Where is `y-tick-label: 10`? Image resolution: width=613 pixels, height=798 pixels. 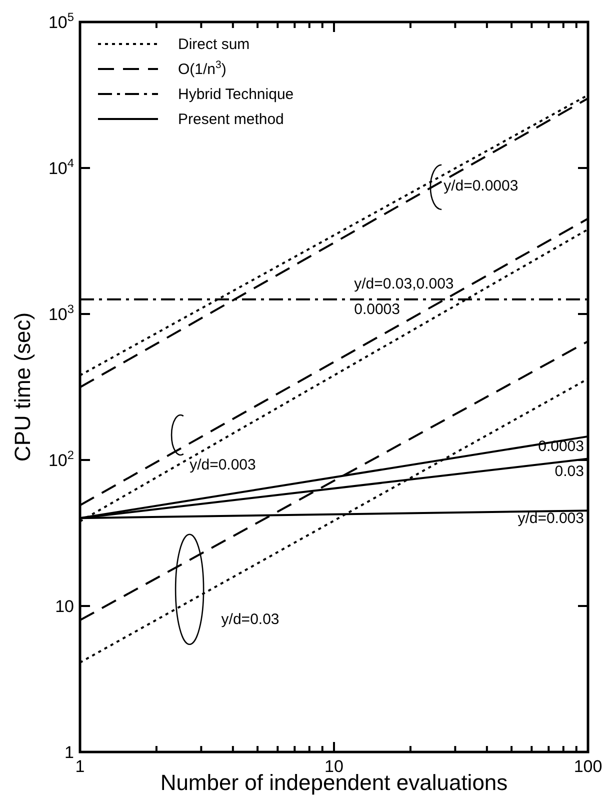
y-tick-label: 10 is located at coordinates (64, 606).